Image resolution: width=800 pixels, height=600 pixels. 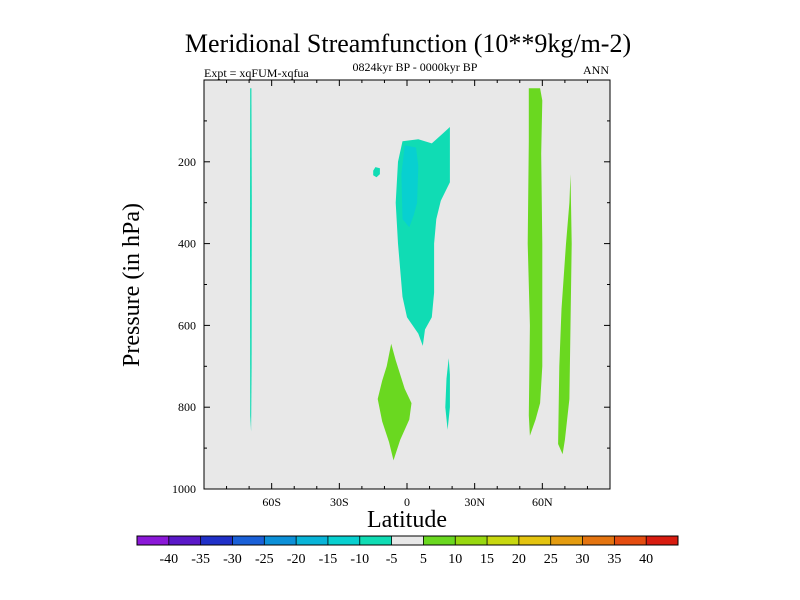 What do you see at coordinates (408, 43) in the screenshot?
I see `chart-title: Meridional Streamfunction (10**9kg/m-2)` at bounding box center [408, 43].